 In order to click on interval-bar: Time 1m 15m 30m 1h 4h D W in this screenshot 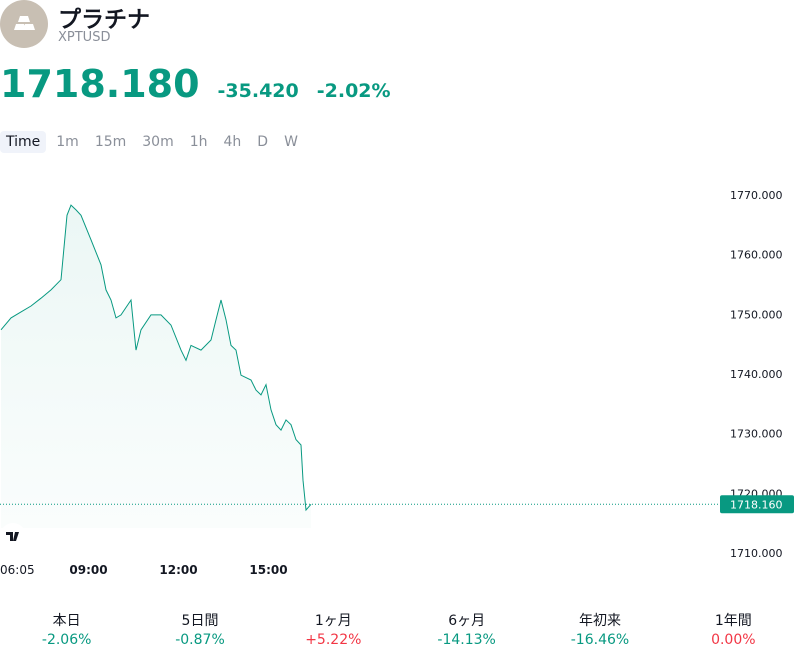, I will do `click(152, 142)`.